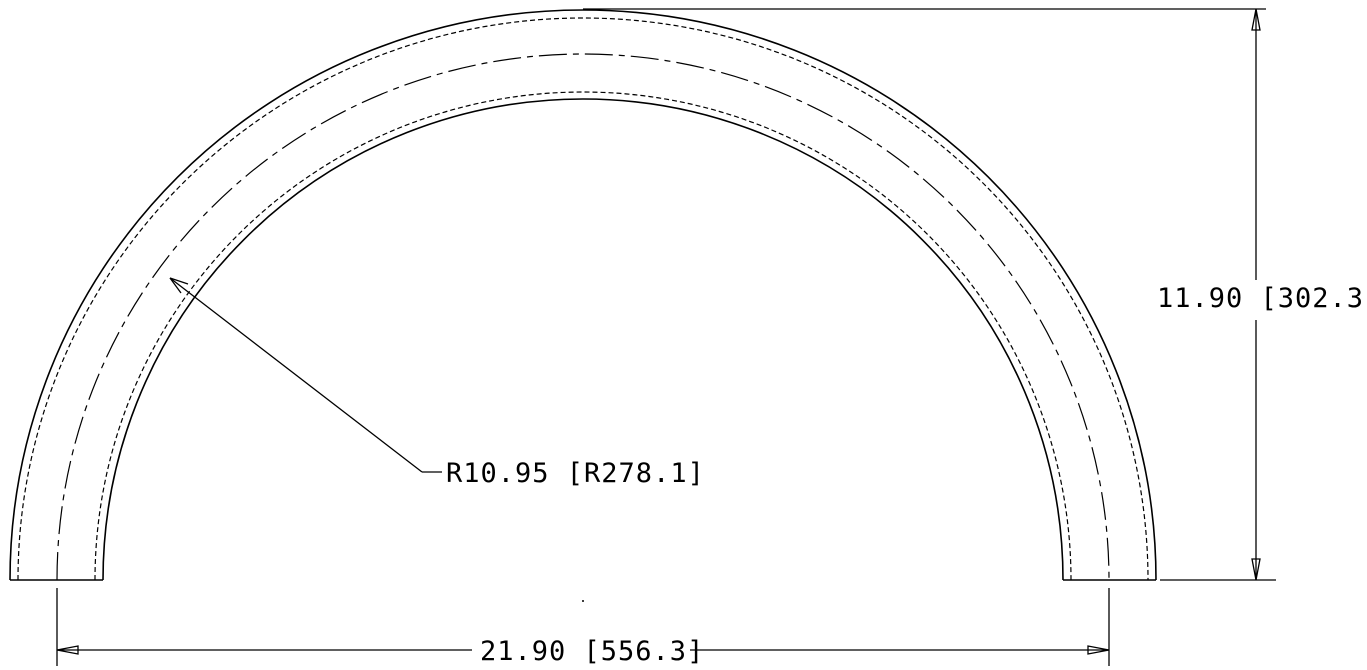 The width and height of the screenshot is (1367, 670). Describe the element at coordinates (296, 375) in the screenshot. I see `radius-leader-line` at that location.